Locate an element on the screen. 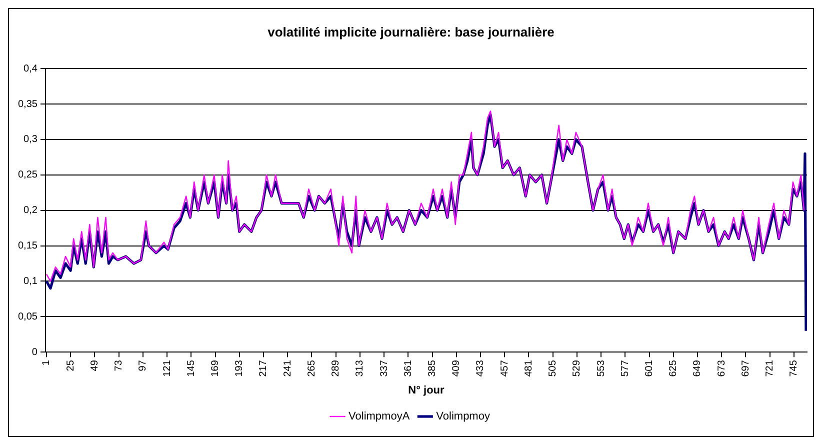 This screenshot has width=822, height=445. y-tick-label: 0,25 is located at coordinates (28, 175).